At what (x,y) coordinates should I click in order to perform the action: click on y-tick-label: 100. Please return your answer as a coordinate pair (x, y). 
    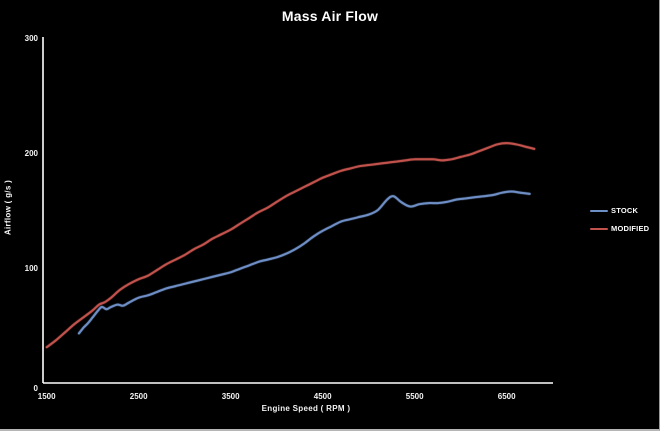
    Looking at the image, I should click on (31, 269).